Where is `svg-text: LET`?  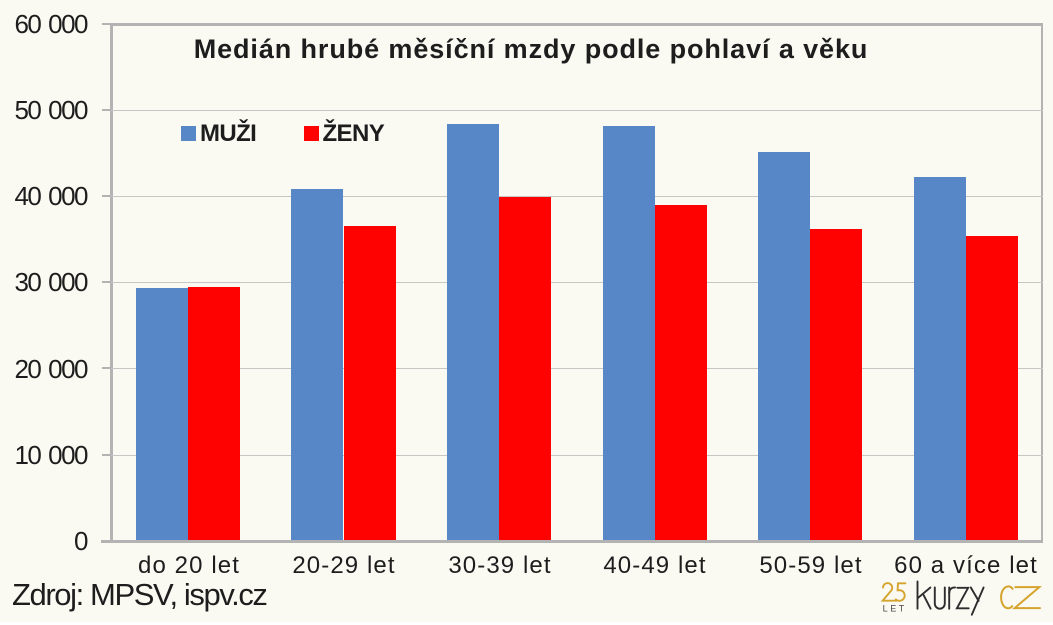
svg-text: LET is located at coordinates (895, 609).